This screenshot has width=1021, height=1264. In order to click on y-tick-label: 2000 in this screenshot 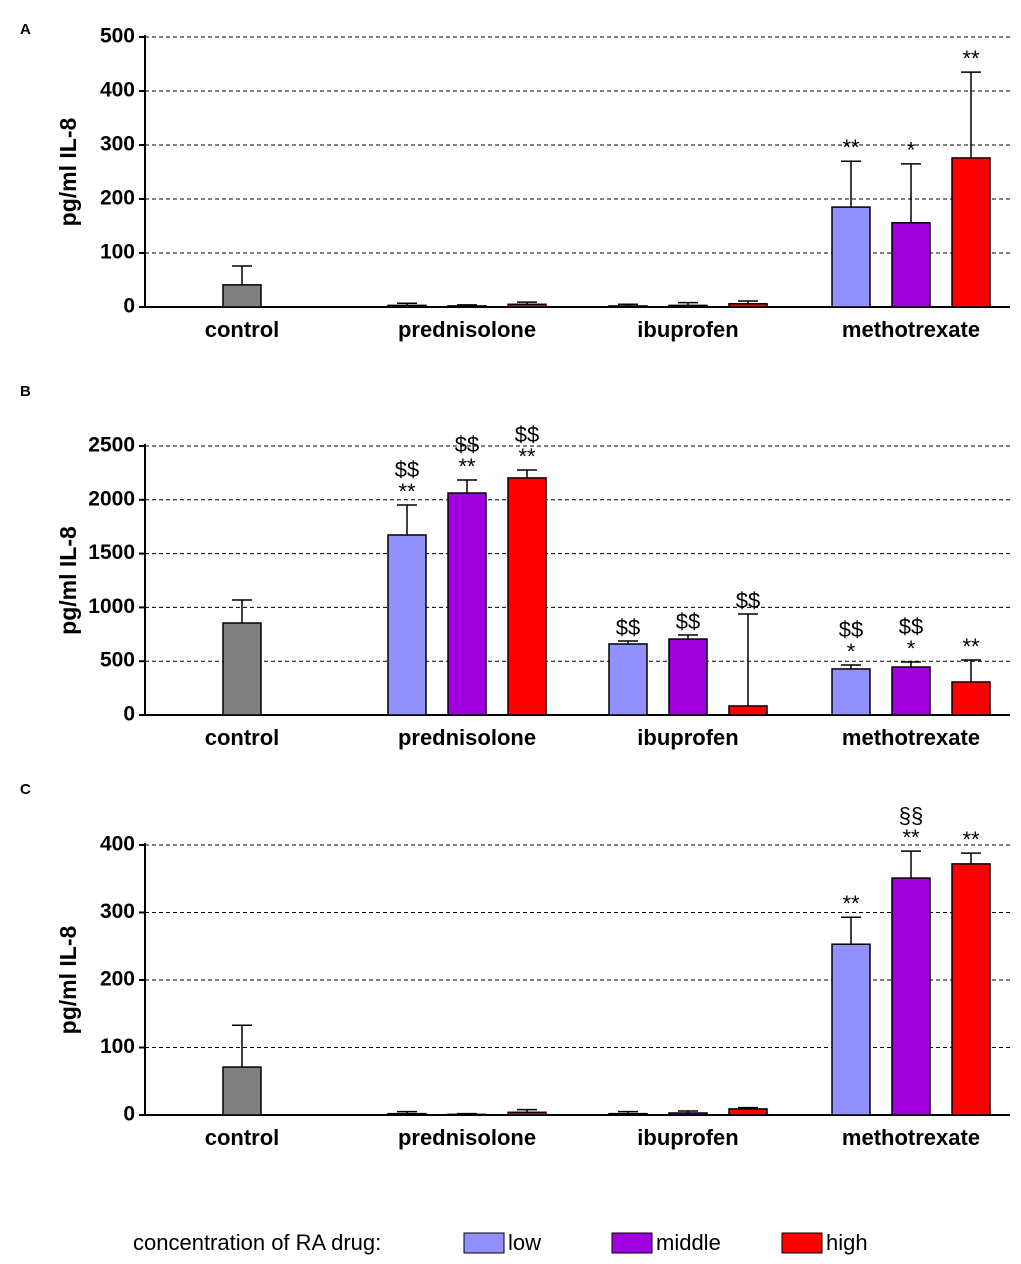, I will do `click(111, 498)`.